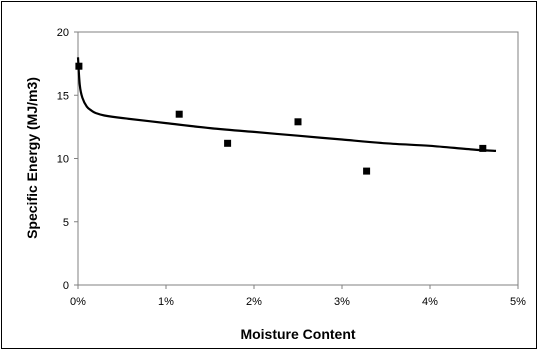 This screenshot has height=351, width=539. I want to click on x-tick-label: 4%, so click(430, 302).